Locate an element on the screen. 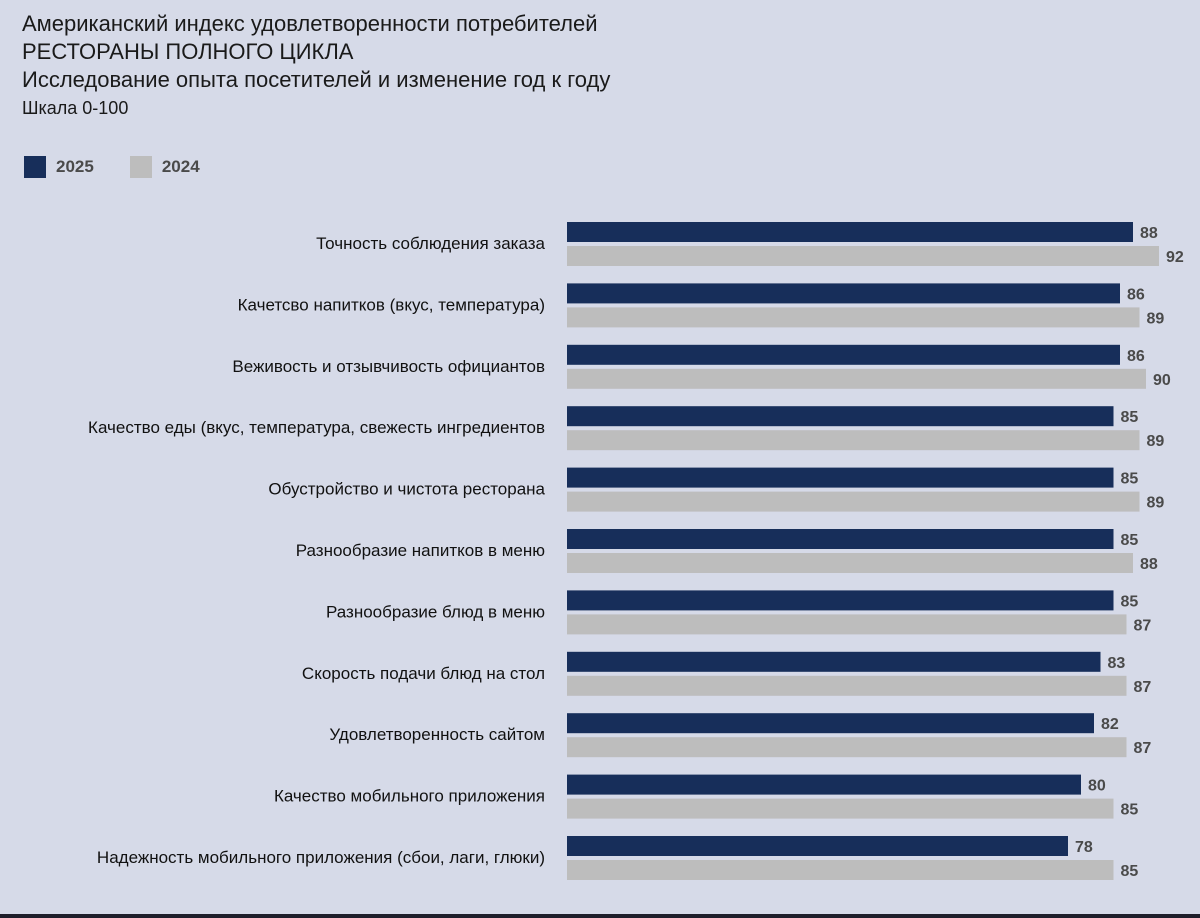 This screenshot has height=918, width=1200. category-label: Скорость подачи блюд на стол is located at coordinates (423, 673).